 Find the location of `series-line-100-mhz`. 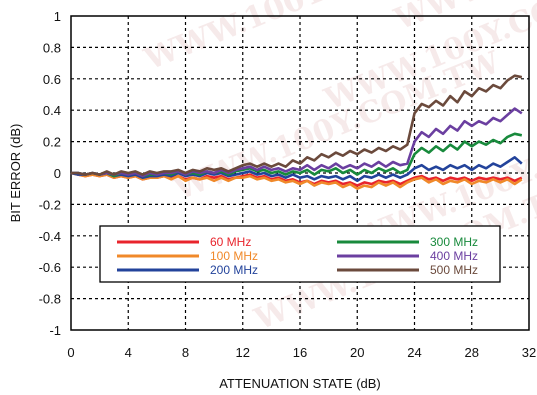

series-line-100-mhz is located at coordinates (296, 180).